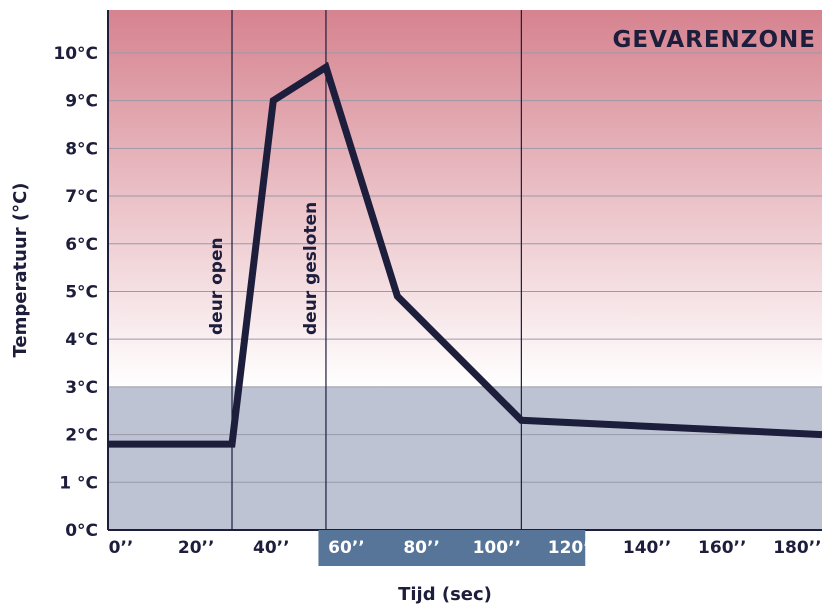  I want to click on y-tick-label: 3°C, so click(81, 388).